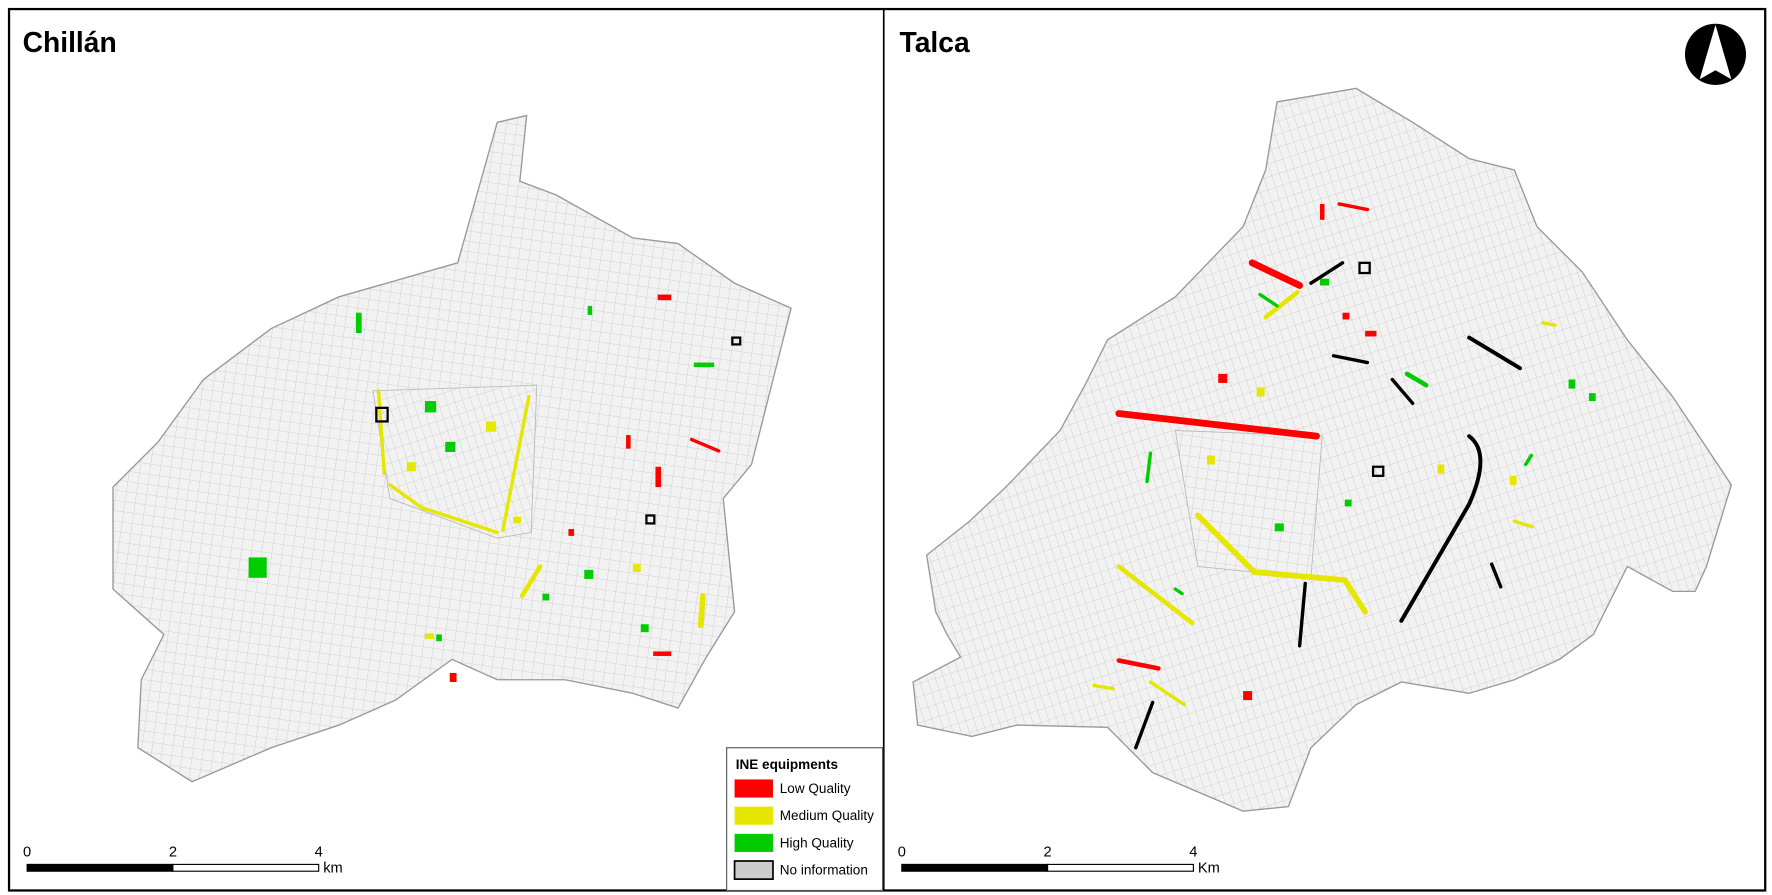  What do you see at coordinates (935, 42) in the screenshot?
I see `panel-title: Talca` at bounding box center [935, 42].